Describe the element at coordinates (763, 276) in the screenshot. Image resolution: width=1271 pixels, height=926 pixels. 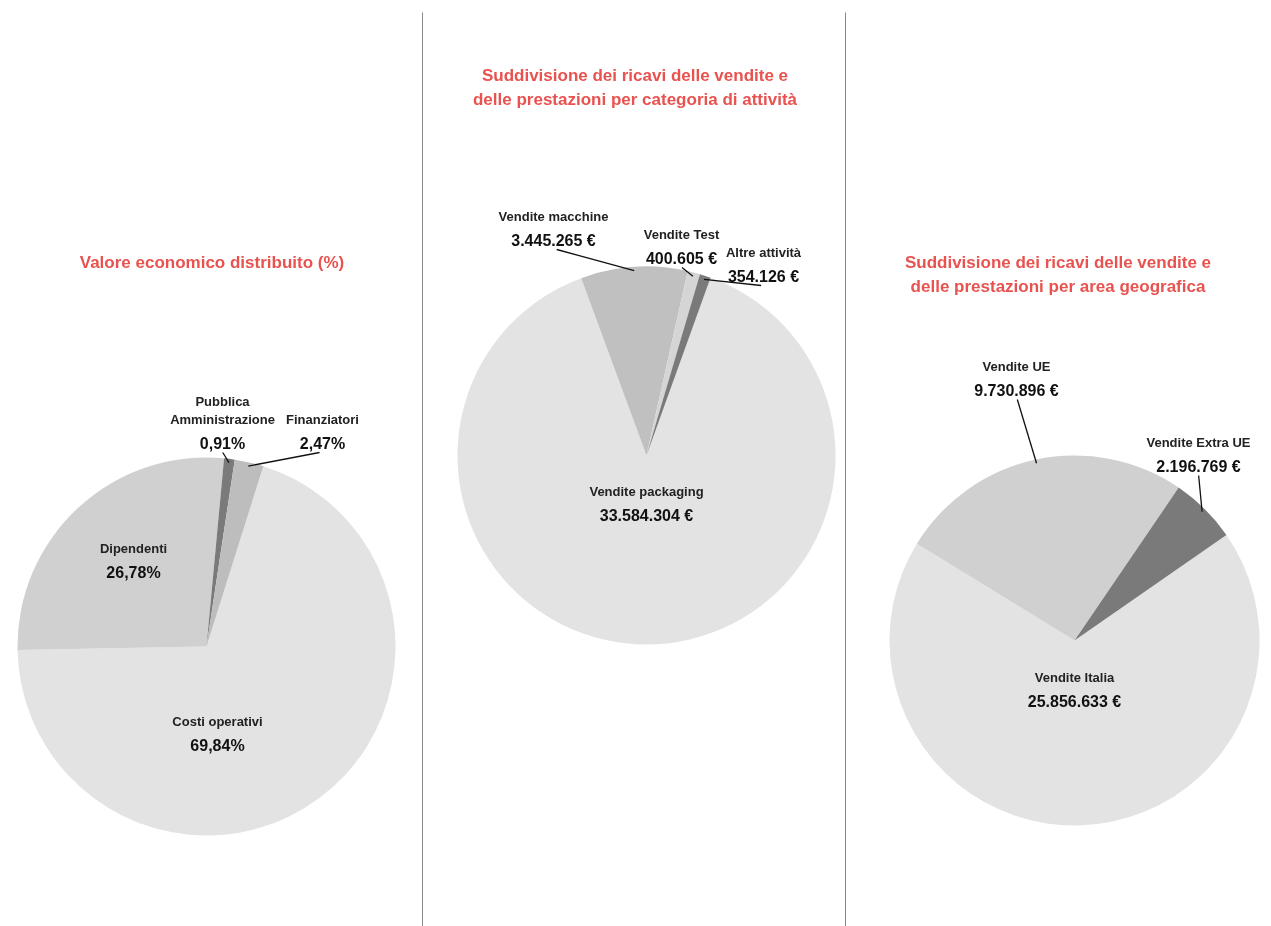
I see `data-label: 354.126 €` at that location.